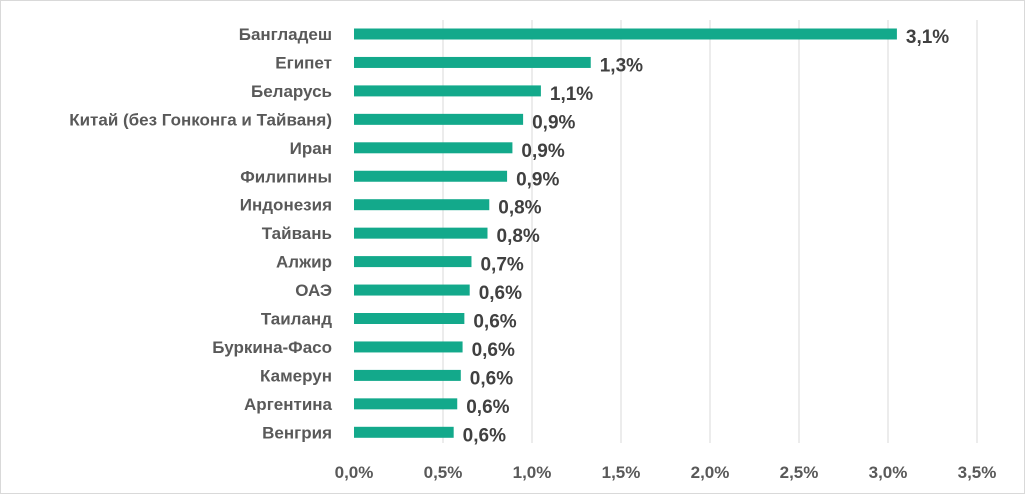  Describe the element at coordinates (303, 62) in the screenshot. I see `category-label: Египет` at that location.